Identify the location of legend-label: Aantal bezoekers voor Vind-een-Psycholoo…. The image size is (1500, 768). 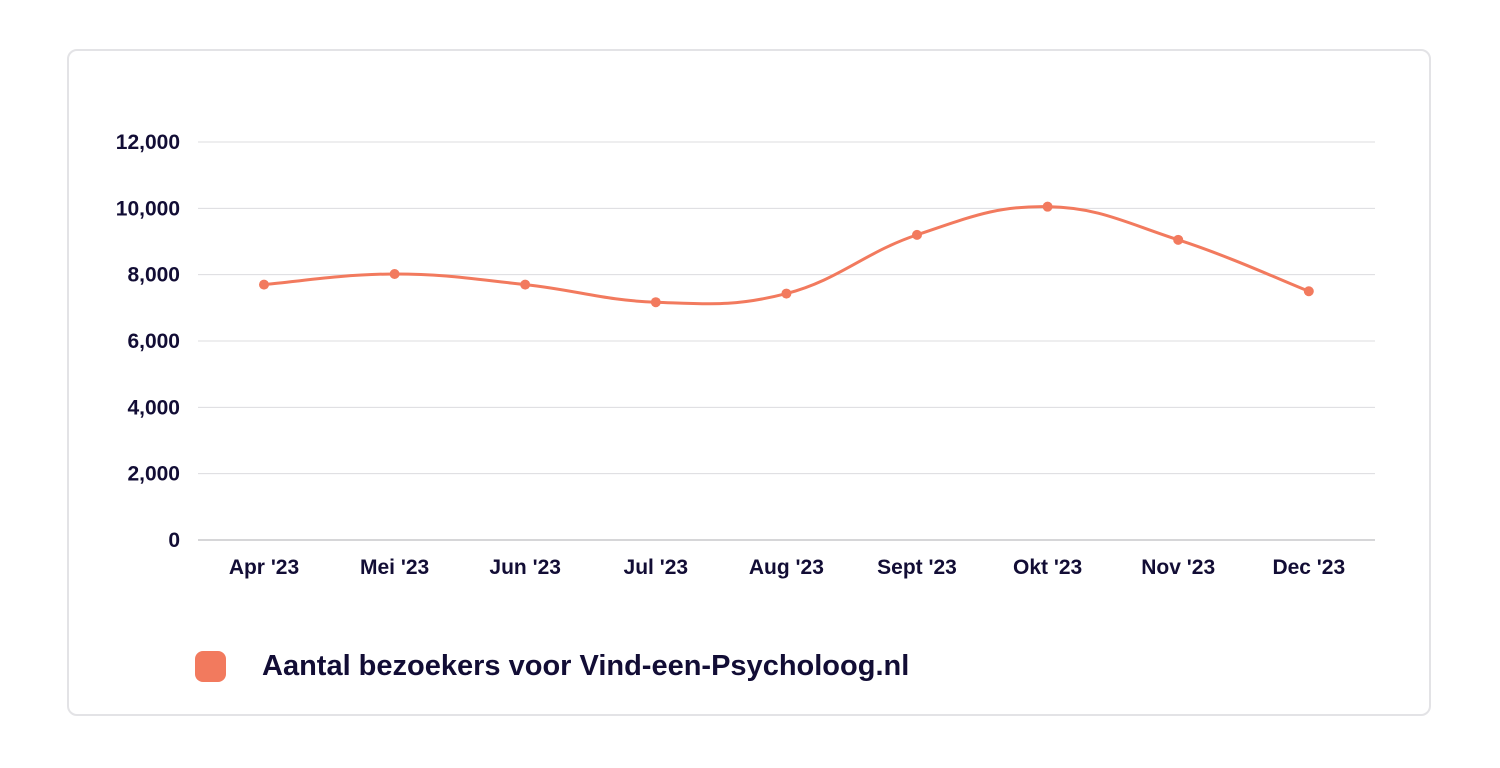
(586, 665).